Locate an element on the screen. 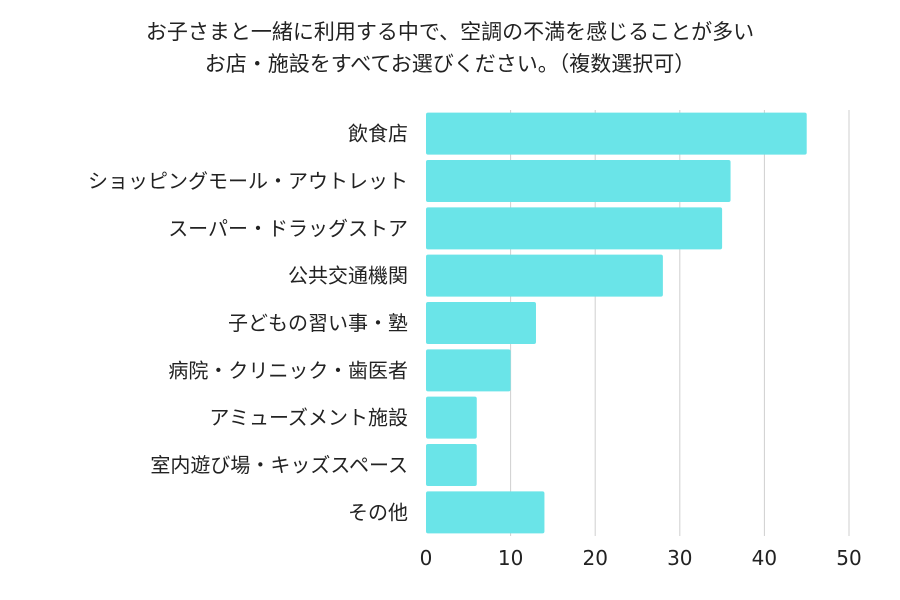 This screenshot has width=900, height=600. category-label: 室内遊び場・キッズスペース is located at coordinates (279, 465).